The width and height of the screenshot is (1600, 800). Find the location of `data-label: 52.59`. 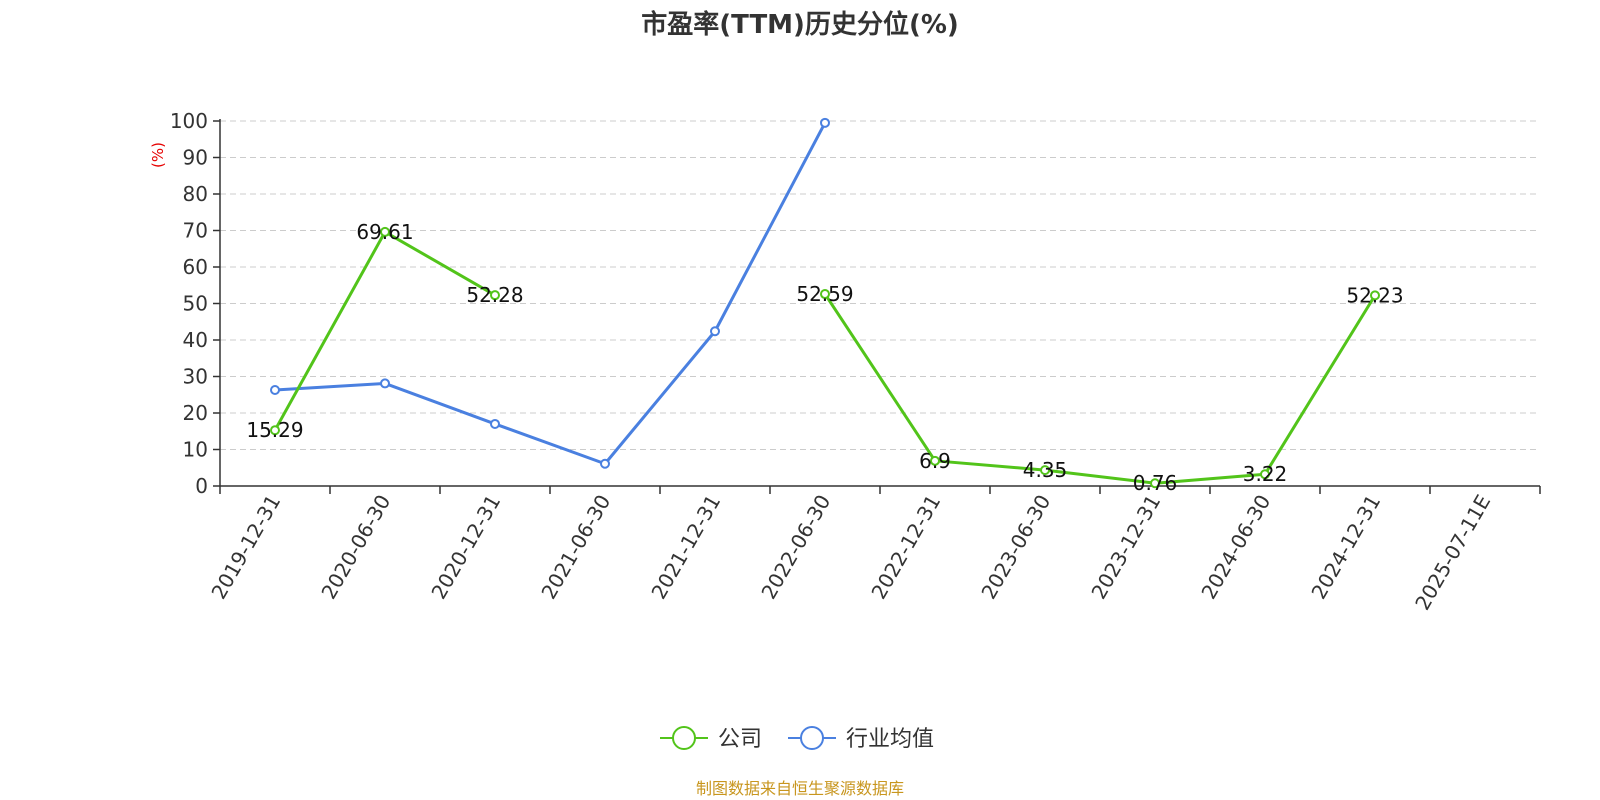

data-label: 52.59 is located at coordinates (824, 294).